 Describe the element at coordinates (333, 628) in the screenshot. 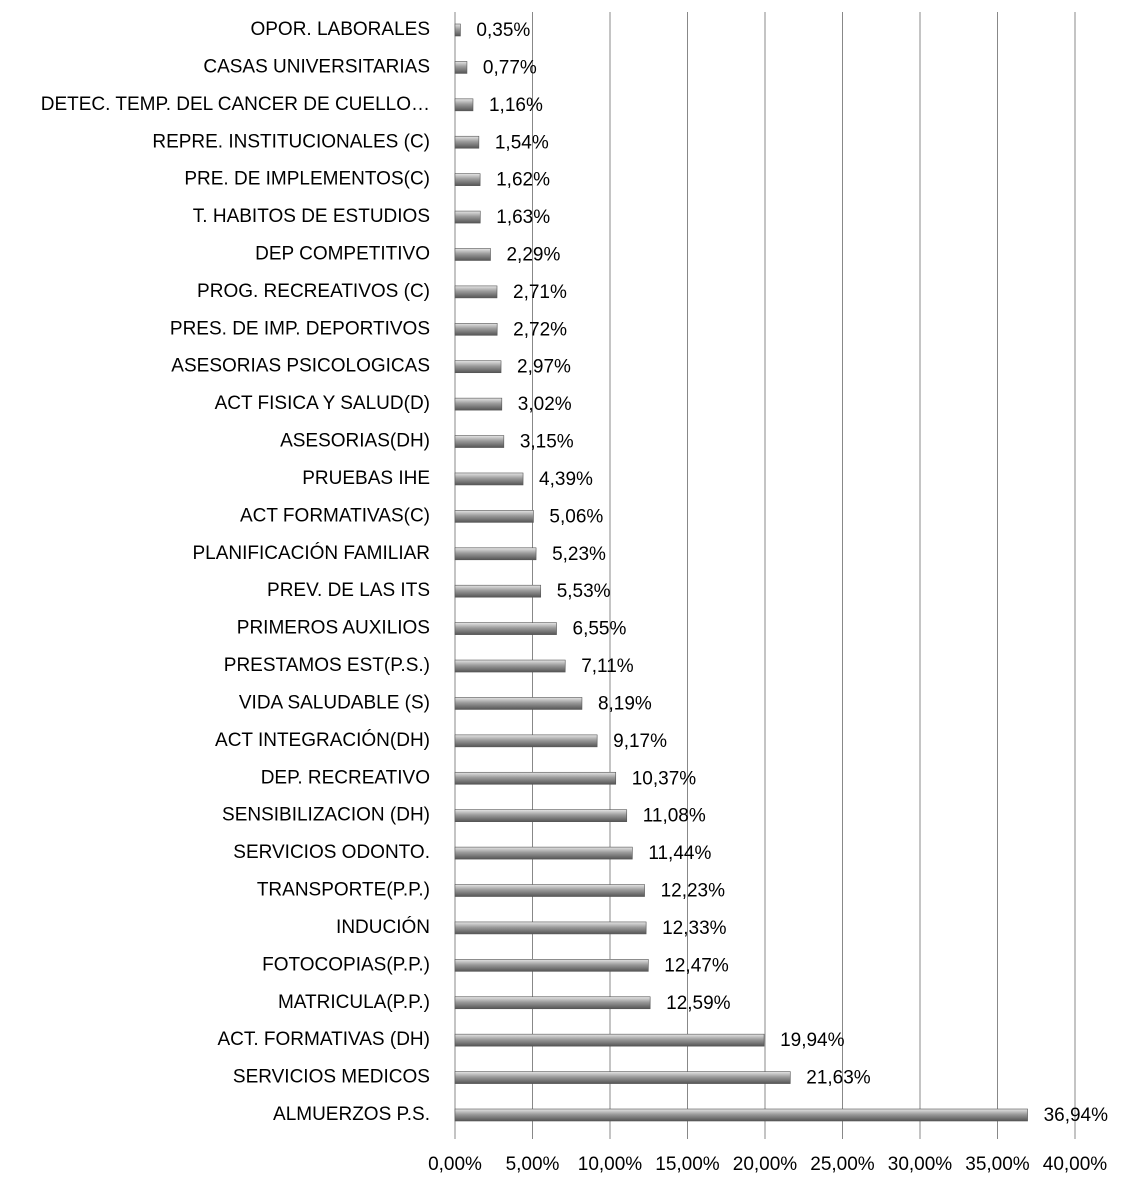

I see `y-tick-label: PRIMEROS AUXILIOS` at that location.